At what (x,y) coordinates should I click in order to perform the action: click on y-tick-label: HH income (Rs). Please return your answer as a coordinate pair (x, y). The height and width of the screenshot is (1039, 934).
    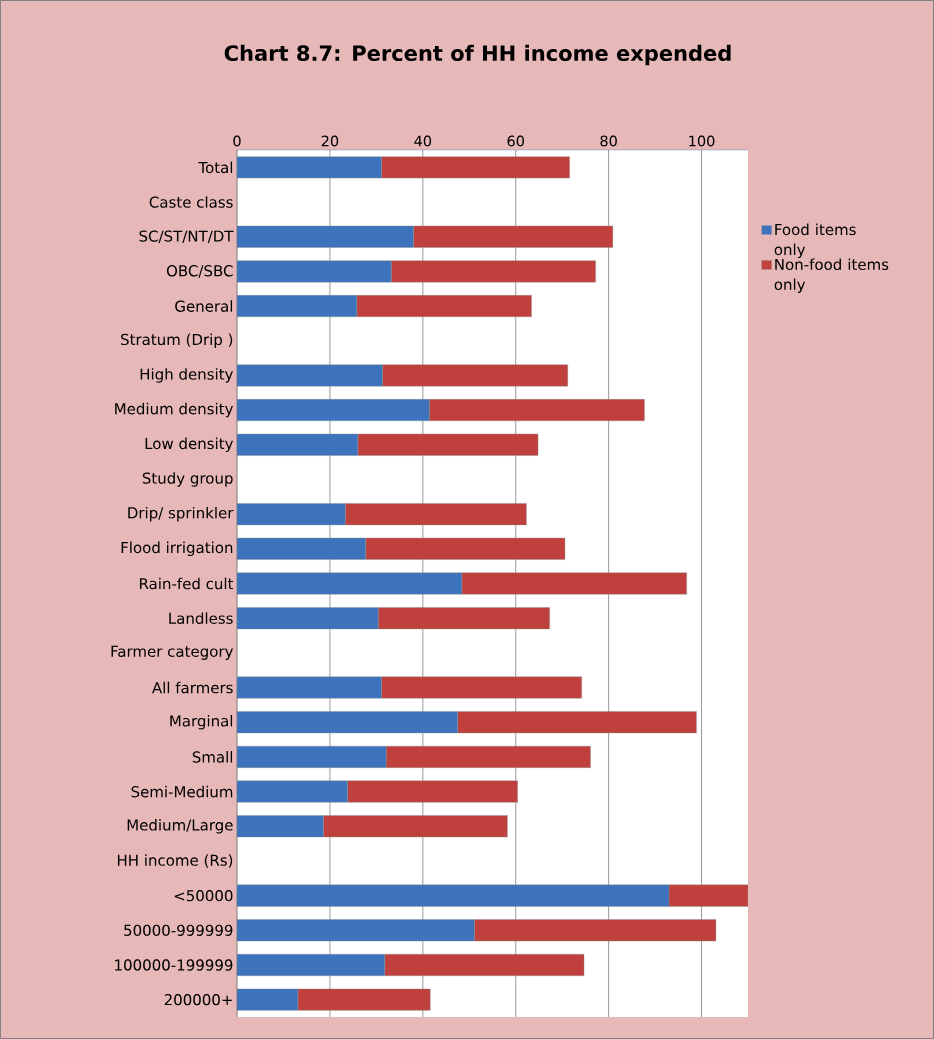
    Looking at the image, I should click on (175, 861).